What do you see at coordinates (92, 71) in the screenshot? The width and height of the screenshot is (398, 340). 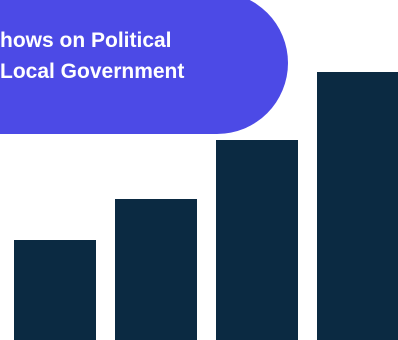 I see `banner-title-line-2: Local Government` at bounding box center [92, 71].